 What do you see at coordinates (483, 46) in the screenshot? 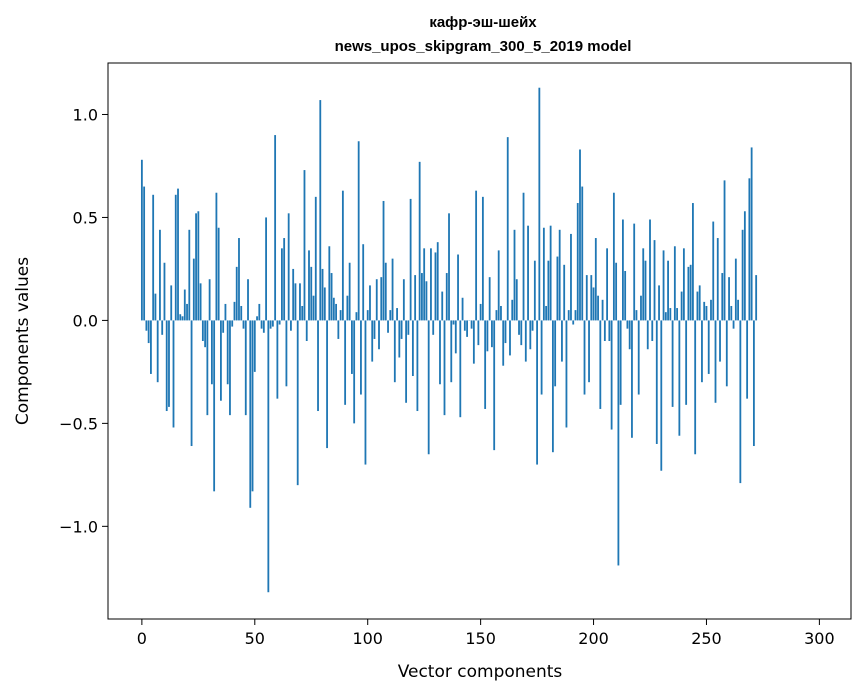
I see `chart-subtitle: news_upos_skipgram_300_5_2019 model` at bounding box center [483, 46].